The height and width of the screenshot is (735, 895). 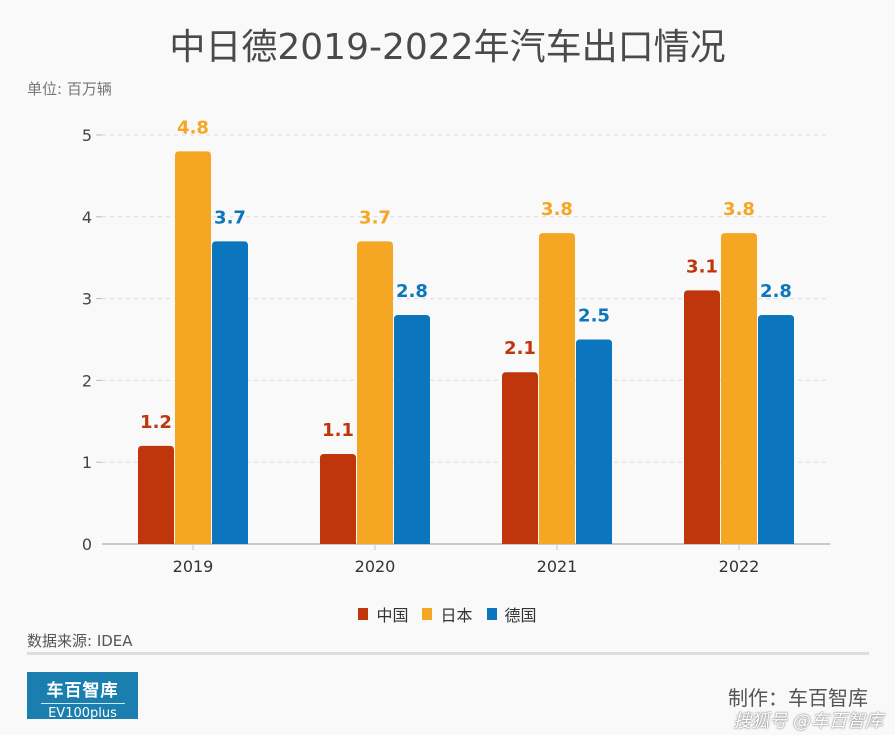 What do you see at coordinates (375, 566) in the screenshot?
I see `x-tick-label: 2020` at bounding box center [375, 566].